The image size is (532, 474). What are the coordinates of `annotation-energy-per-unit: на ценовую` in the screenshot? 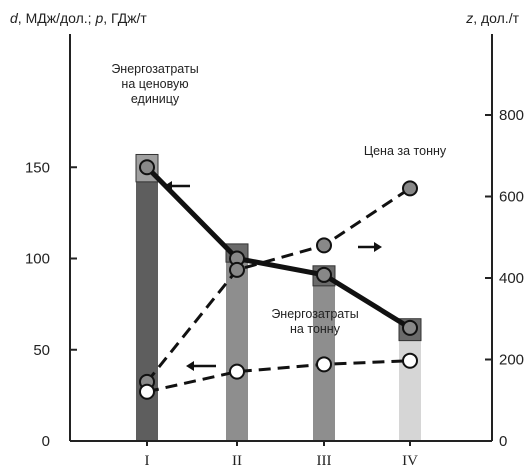 It's located at (154, 84).